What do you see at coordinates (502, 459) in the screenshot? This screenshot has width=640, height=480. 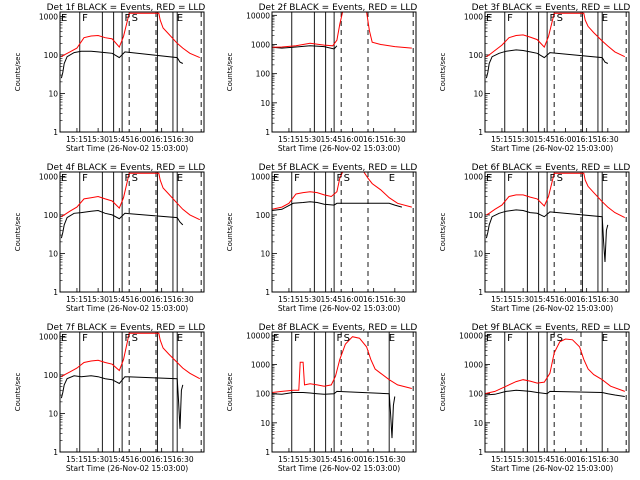 I see `x-tick-label: 15:15` at bounding box center [502, 459].